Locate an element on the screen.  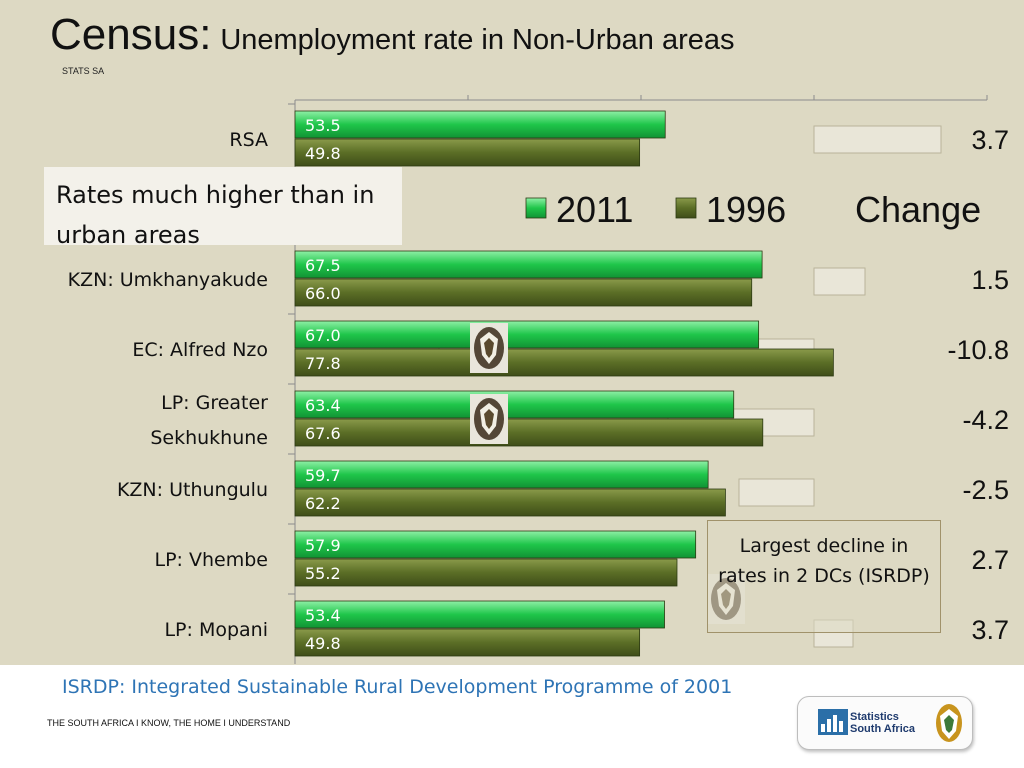
coat-of-arms-icon is located at coordinates (949, 723).